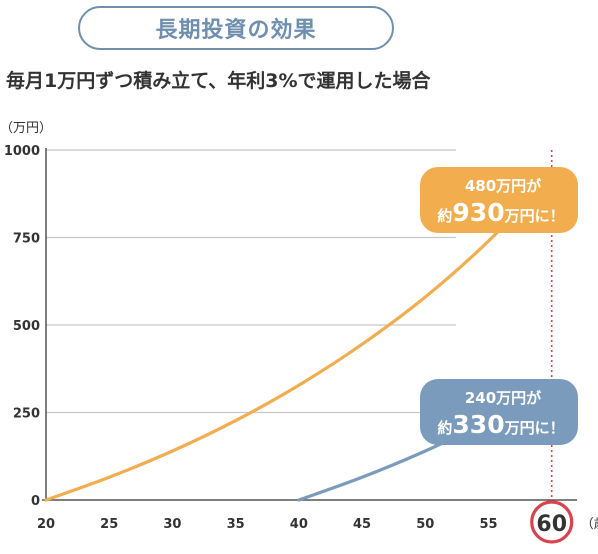 The height and width of the screenshot is (554, 598). What do you see at coordinates (22, 151) in the screenshot?
I see `y-tick-label: 1000` at bounding box center [22, 151].